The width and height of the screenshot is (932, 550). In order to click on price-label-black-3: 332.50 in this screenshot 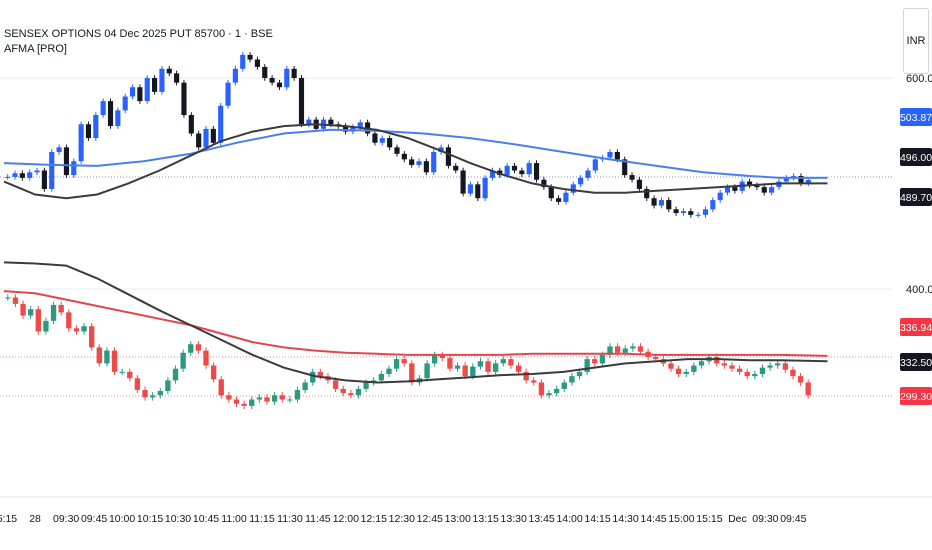, I will do `click(916, 363)`.